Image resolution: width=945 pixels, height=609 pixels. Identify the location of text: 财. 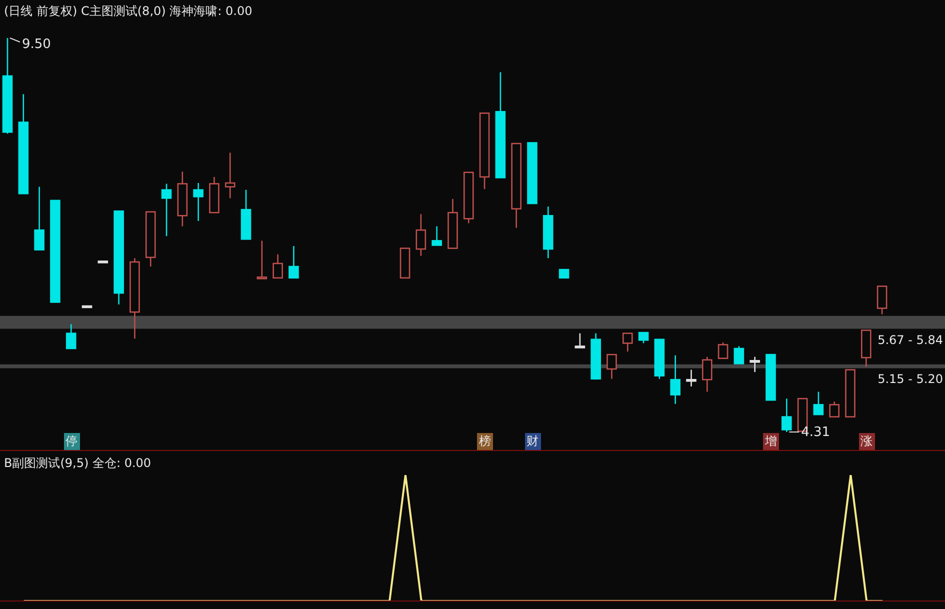
(532, 441).